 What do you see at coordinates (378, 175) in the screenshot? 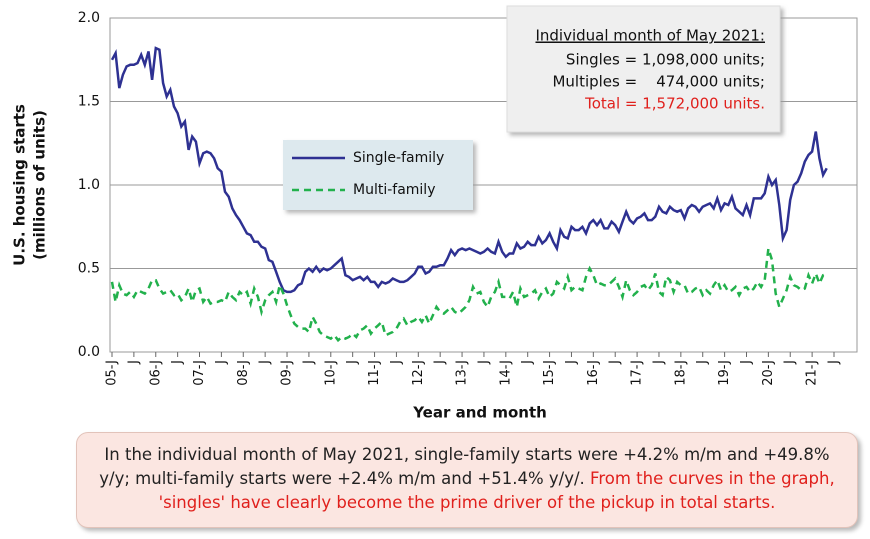
I see `legend-box` at bounding box center [378, 175].